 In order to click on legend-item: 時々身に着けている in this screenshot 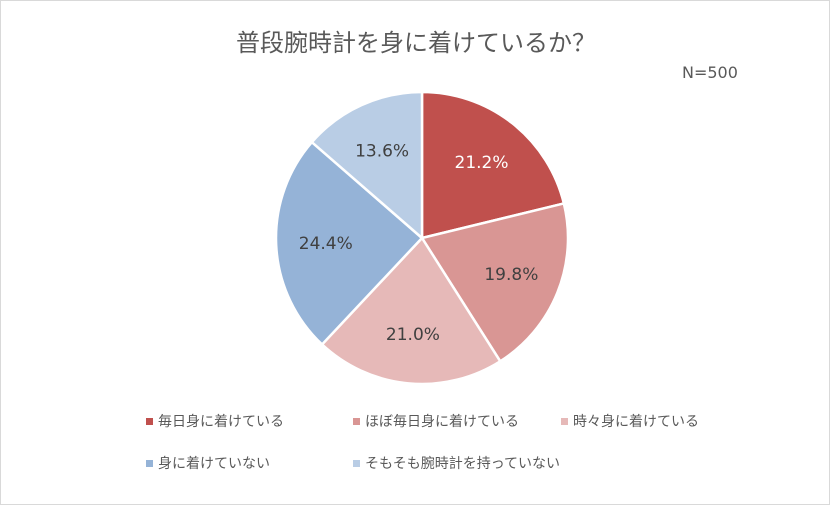, I will do `click(630, 421)`.